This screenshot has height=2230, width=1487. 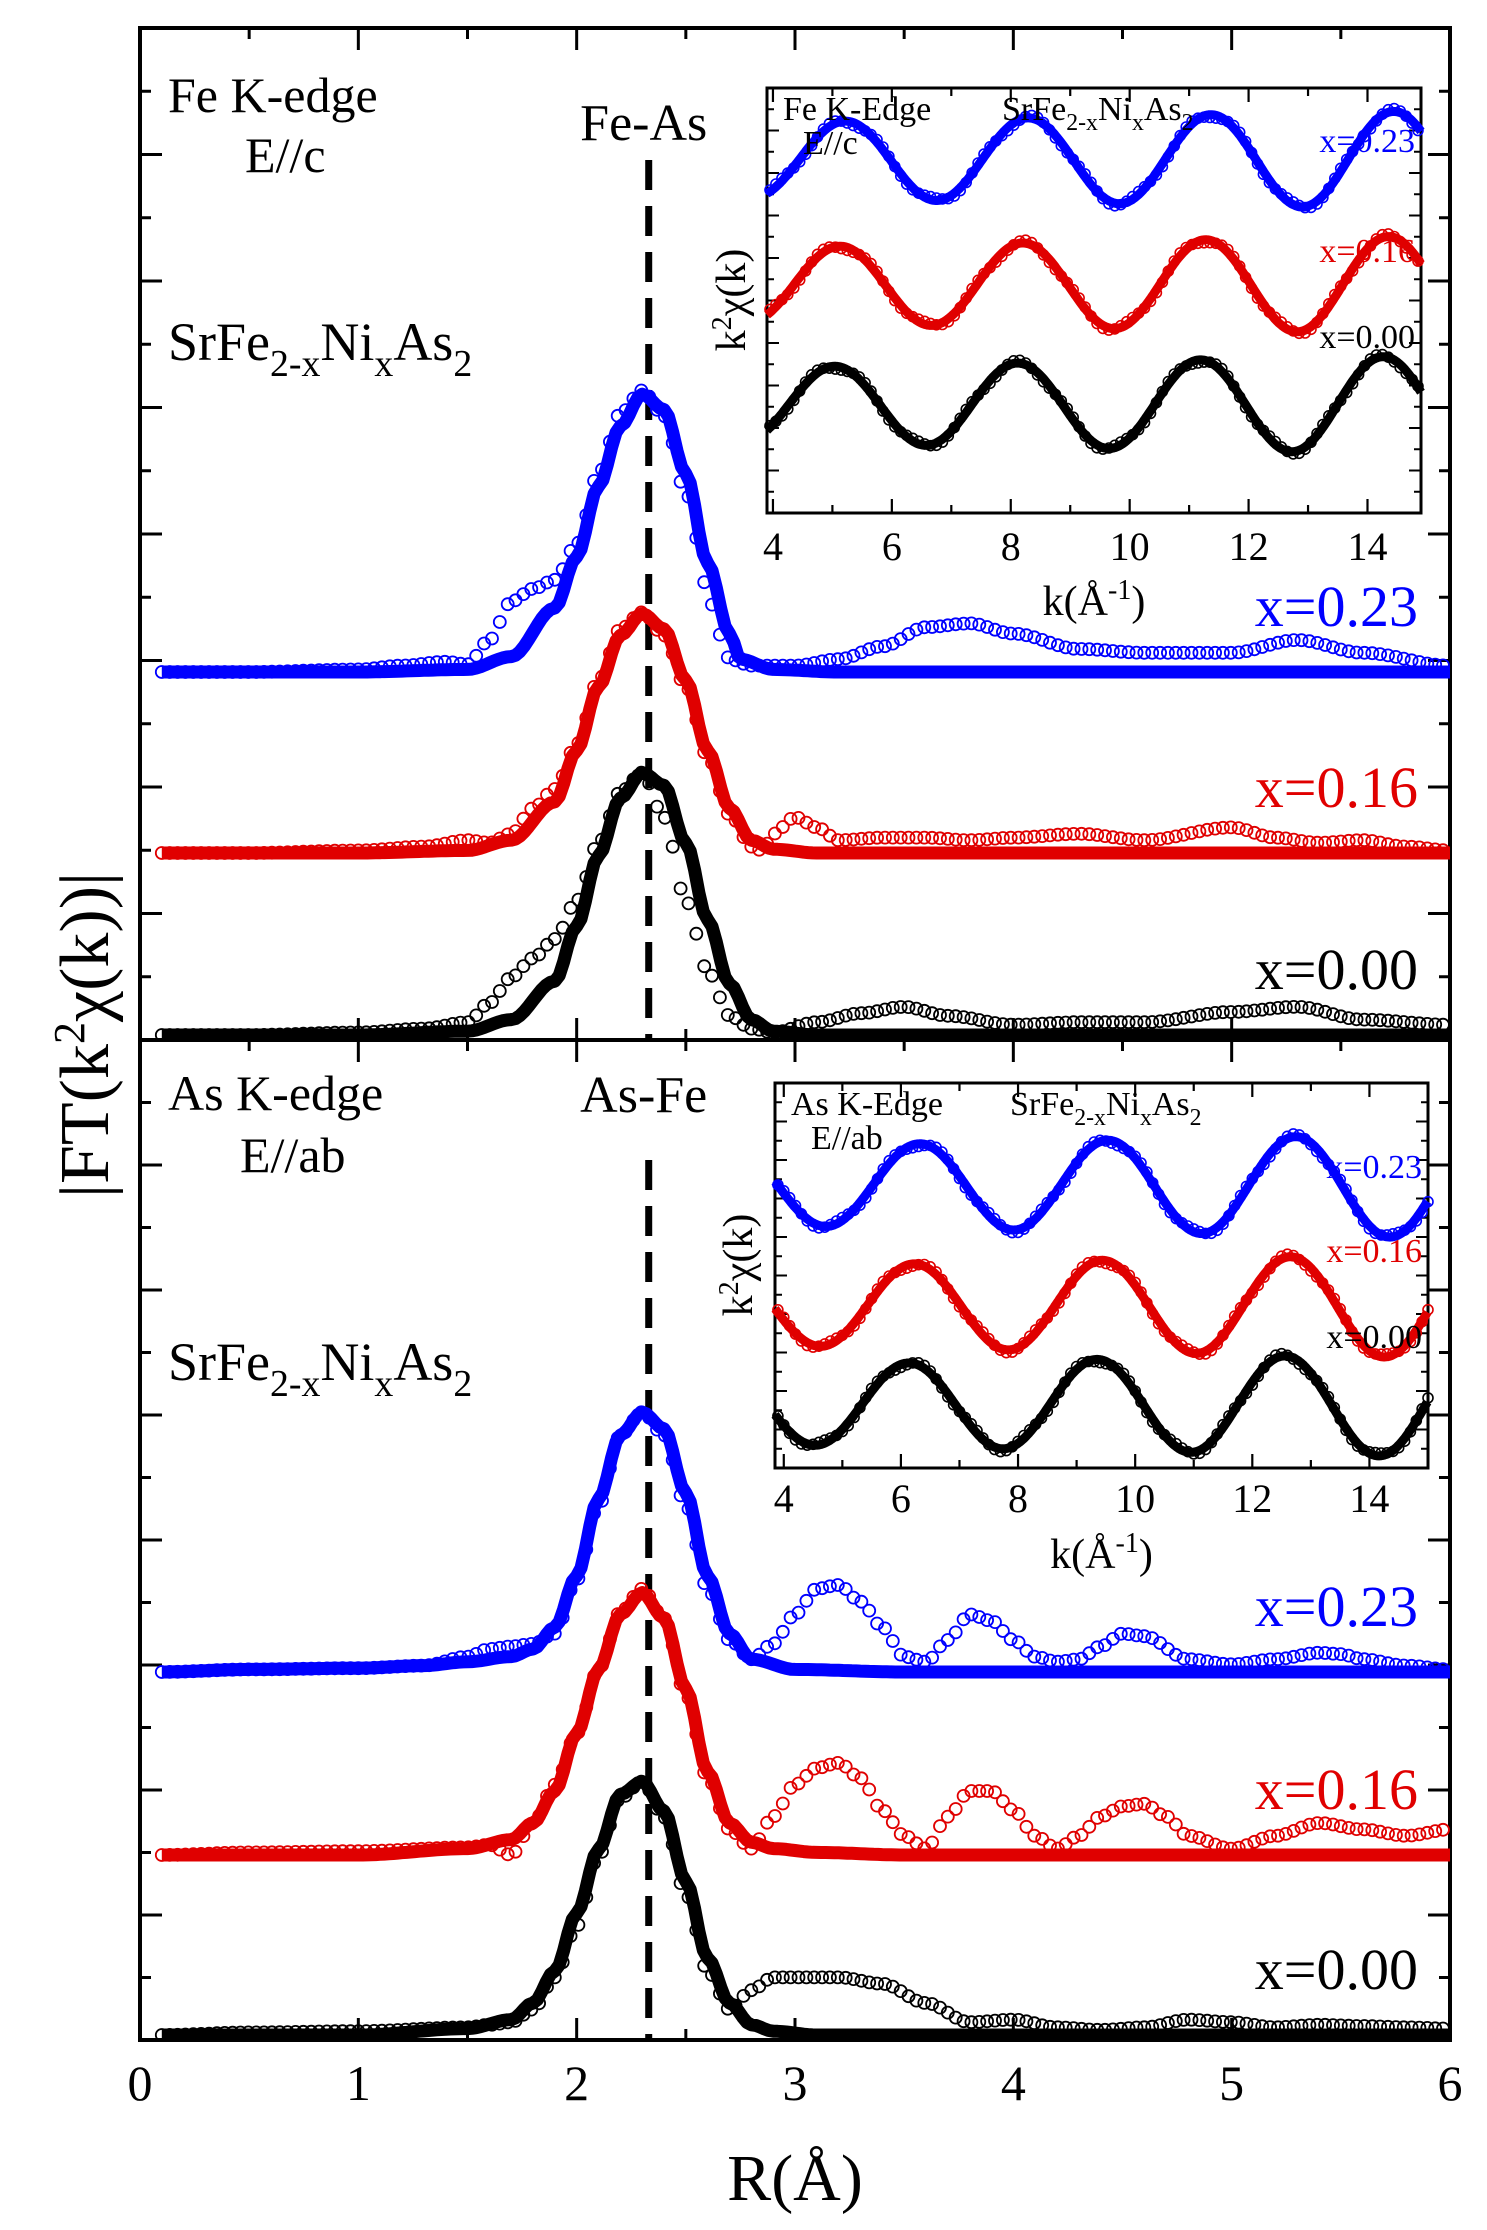 I want to click on inset-compound-as_inset-part-0: SrFe, so click(x=1042, y=1104).